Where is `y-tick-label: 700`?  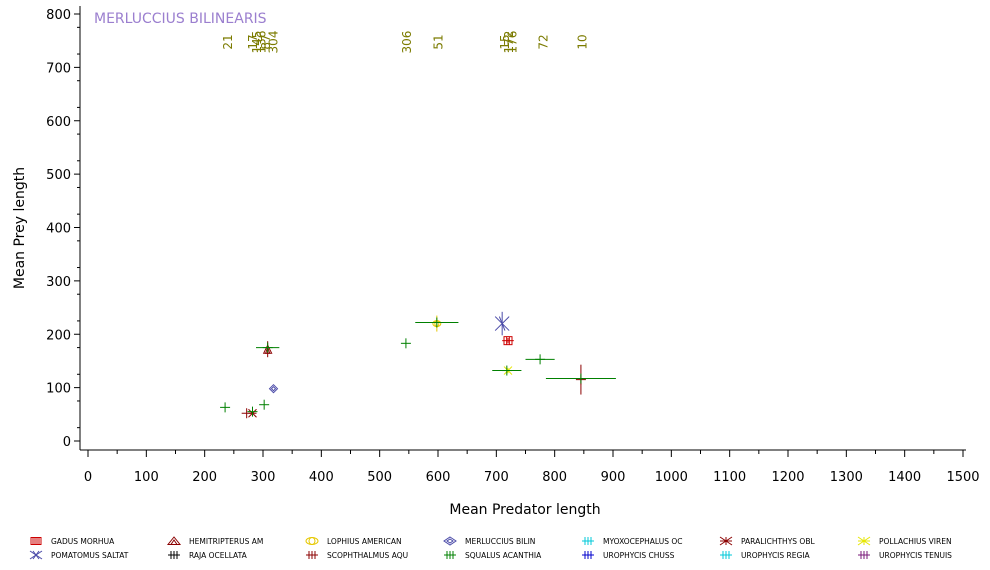
y-tick-label: 700 is located at coordinates (58, 68).